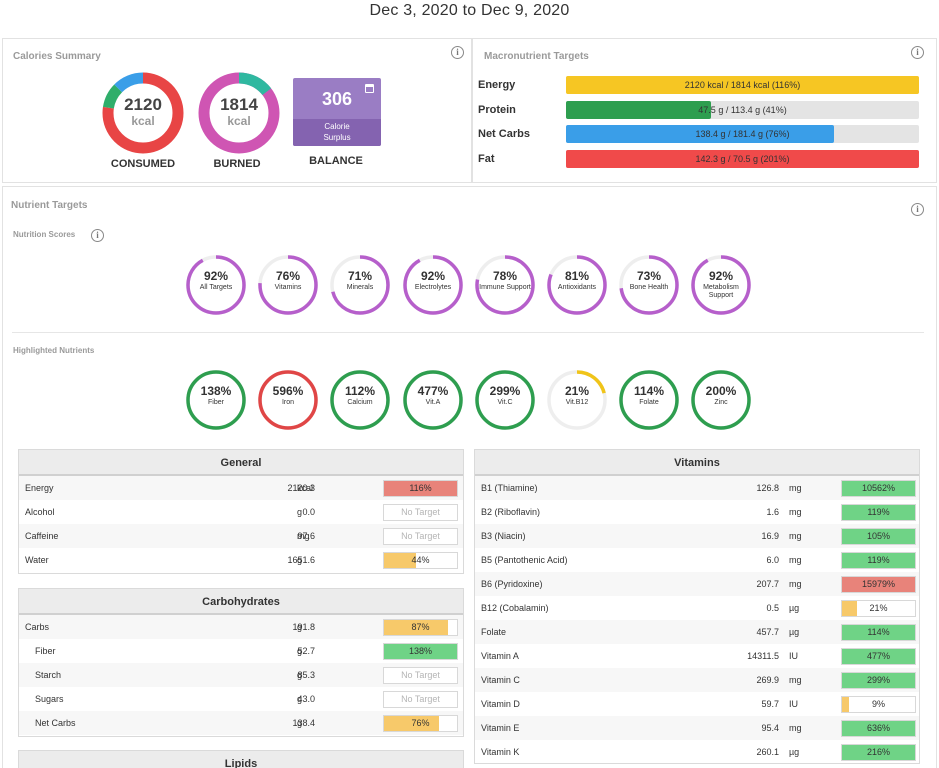 The width and height of the screenshot is (939, 768). What do you see at coordinates (577, 285) in the screenshot?
I see `score-circle-antioxidants: 81% Antioxidants` at bounding box center [577, 285].